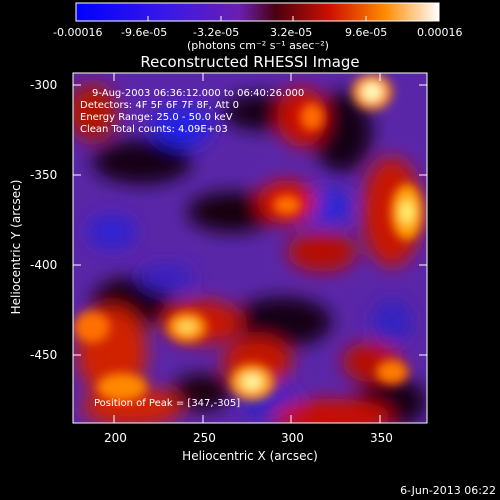  Describe the element at coordinates (291, 32) in the screenshot. I see `colorbar-tick-3: 3.2e-05` at that location.